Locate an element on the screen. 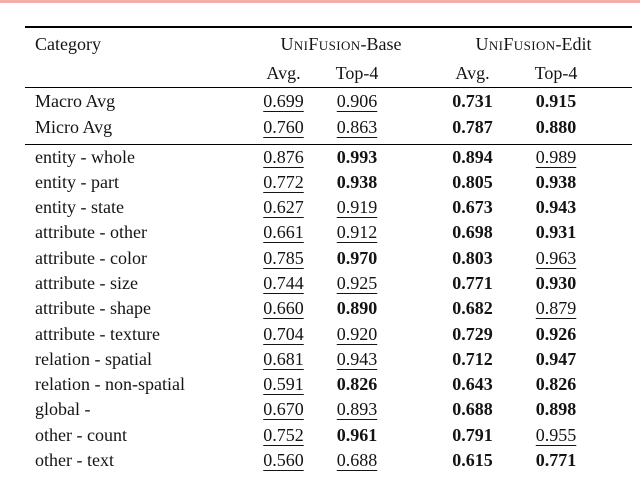 This screenshot has width=640, height=478. value-cell: 0.989 is located at coordinates (556, 156).